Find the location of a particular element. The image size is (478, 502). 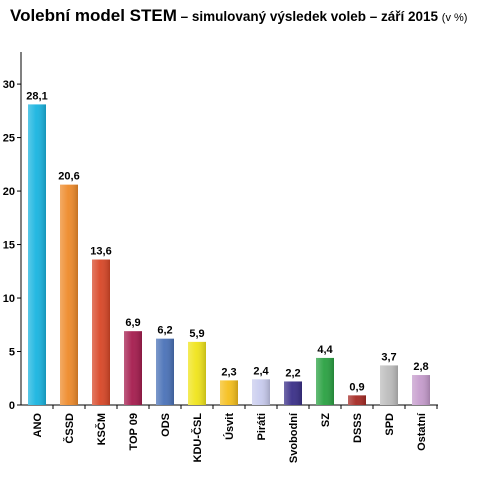

x-tick-label: SPD is located at coordinates (390, 424).